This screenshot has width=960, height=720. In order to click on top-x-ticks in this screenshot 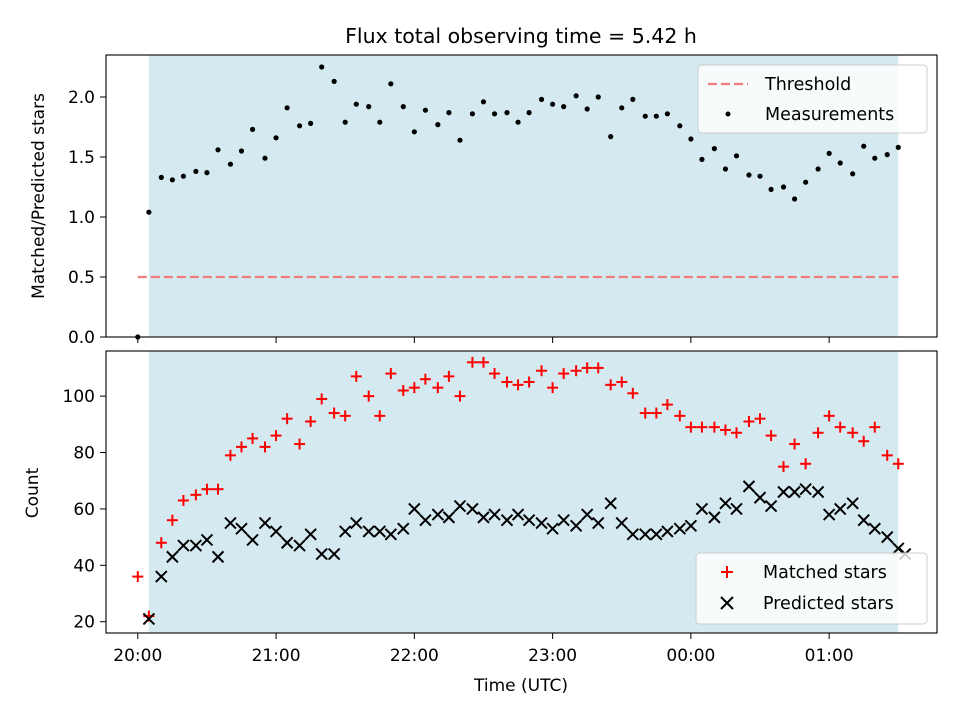, I will do `click(483, 340)`.